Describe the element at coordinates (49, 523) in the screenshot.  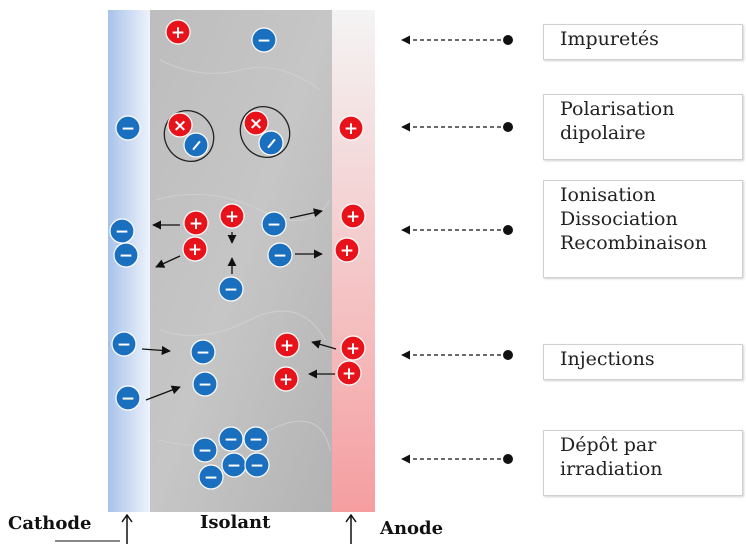
I see `cathode-label: Cathode` at that location.